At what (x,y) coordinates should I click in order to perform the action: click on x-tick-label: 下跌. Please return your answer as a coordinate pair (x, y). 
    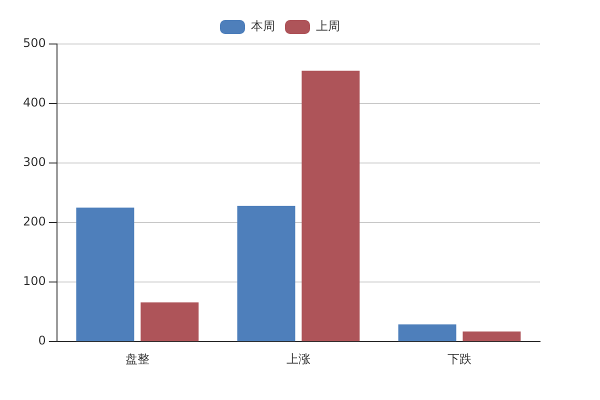
    Looking at the image, I should click on (459, 359).